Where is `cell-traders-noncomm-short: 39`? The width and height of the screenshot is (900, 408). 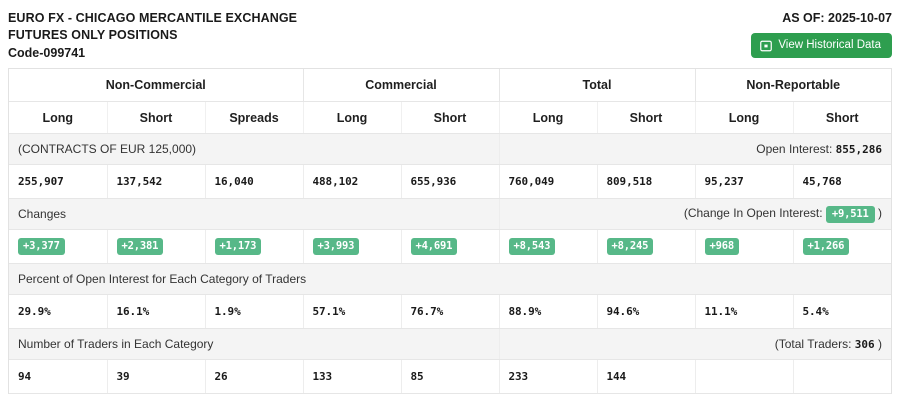 cell-traders-noncomm-short: 39 is located at coordinates (156, 376).